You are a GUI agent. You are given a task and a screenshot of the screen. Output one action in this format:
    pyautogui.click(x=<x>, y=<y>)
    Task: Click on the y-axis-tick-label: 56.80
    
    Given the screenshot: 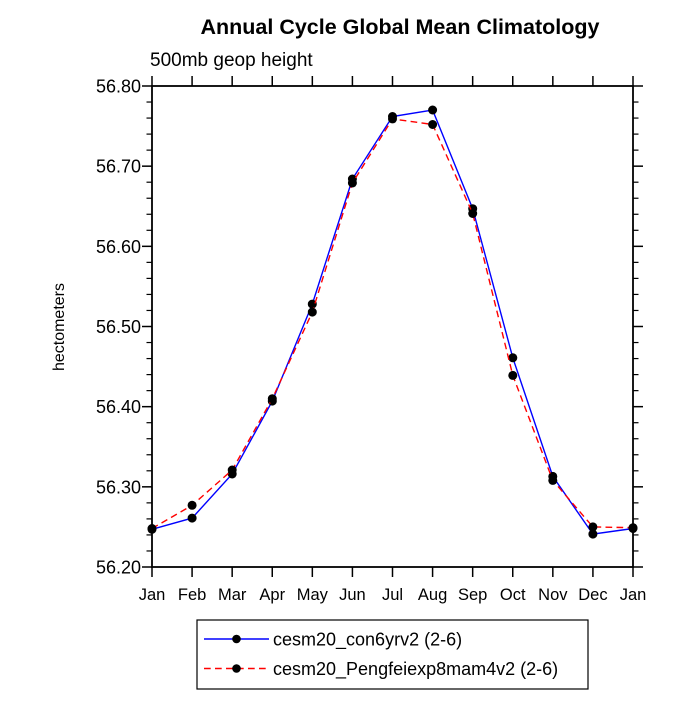 What is the action you would take?
    pyautogui.click(x=118, y=87)
    